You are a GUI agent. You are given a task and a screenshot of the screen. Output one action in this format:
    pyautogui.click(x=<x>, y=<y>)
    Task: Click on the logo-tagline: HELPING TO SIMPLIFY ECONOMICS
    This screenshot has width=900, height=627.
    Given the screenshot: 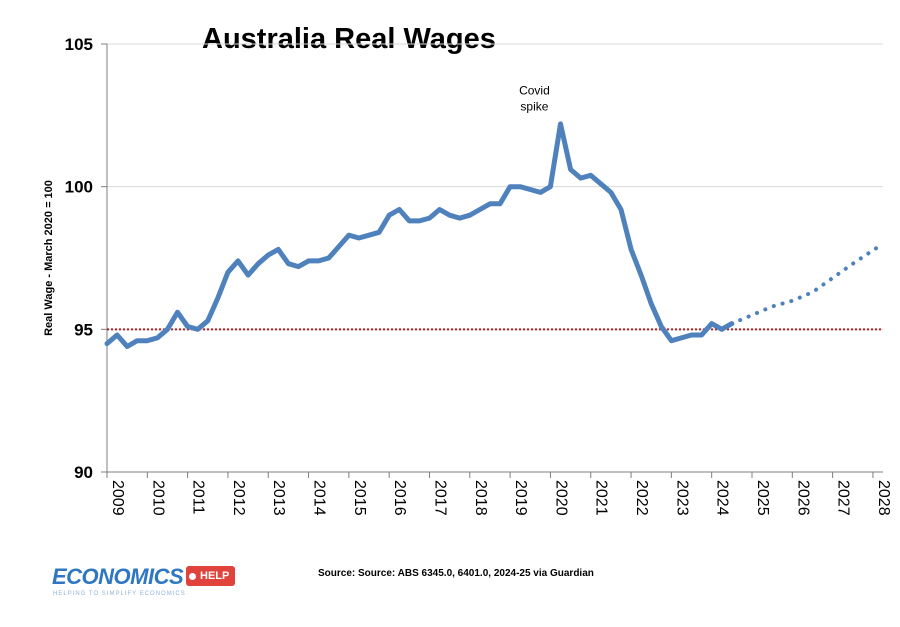 What is the action you would take?
    pyautogui.click(x=119, y=594)
    